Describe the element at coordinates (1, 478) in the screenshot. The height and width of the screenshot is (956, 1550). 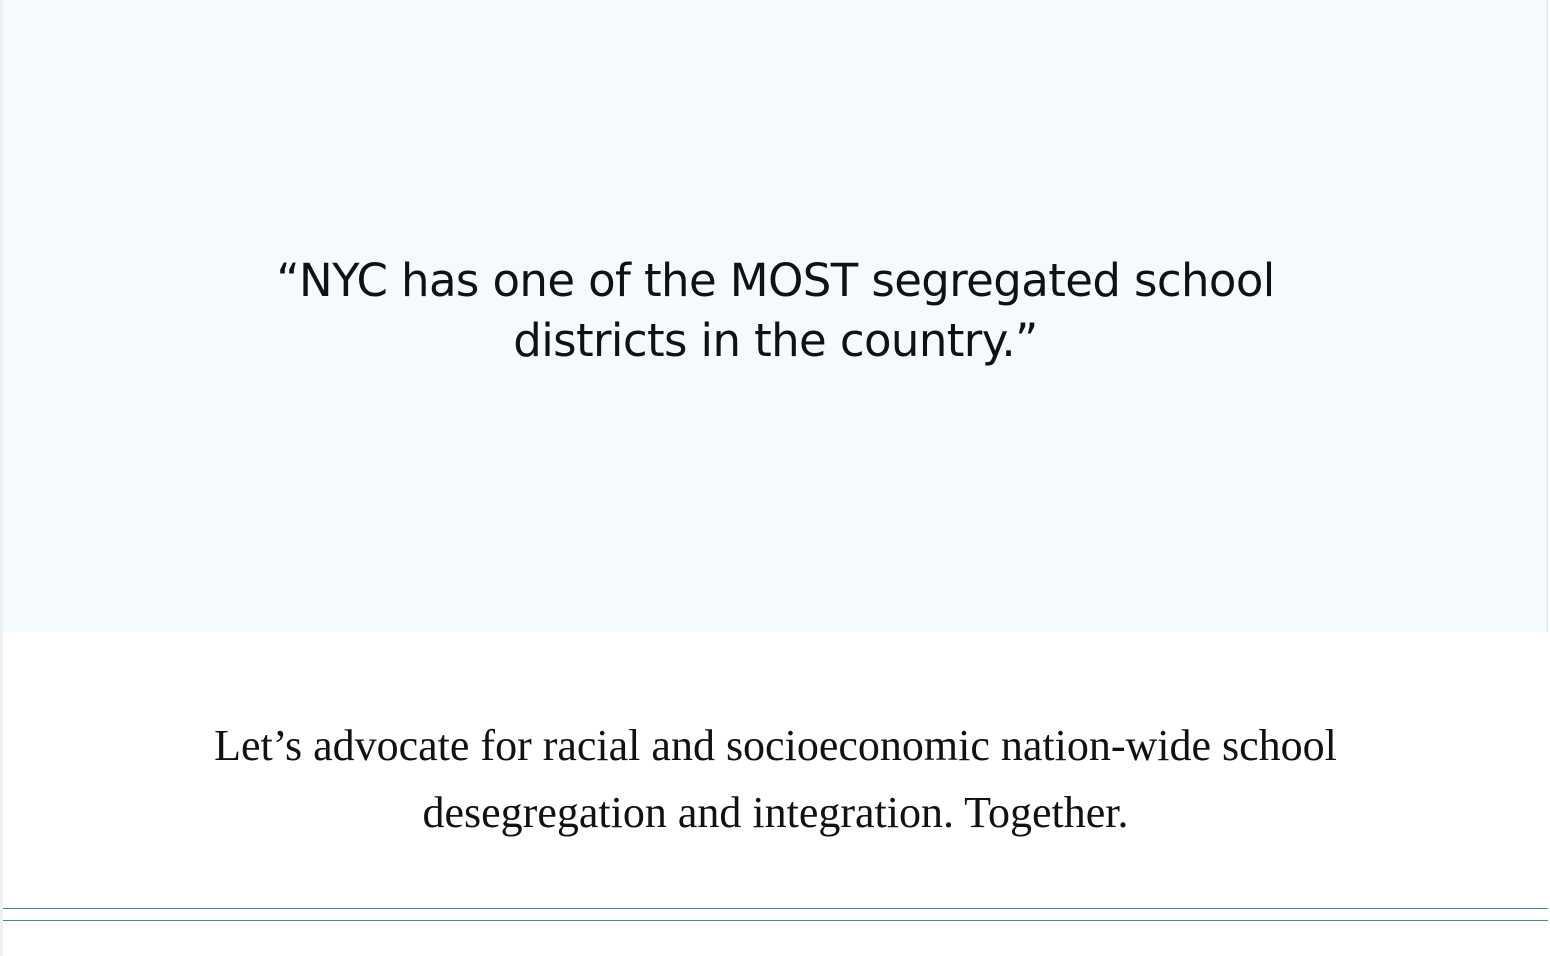
I see `left-edge-border` at that location.